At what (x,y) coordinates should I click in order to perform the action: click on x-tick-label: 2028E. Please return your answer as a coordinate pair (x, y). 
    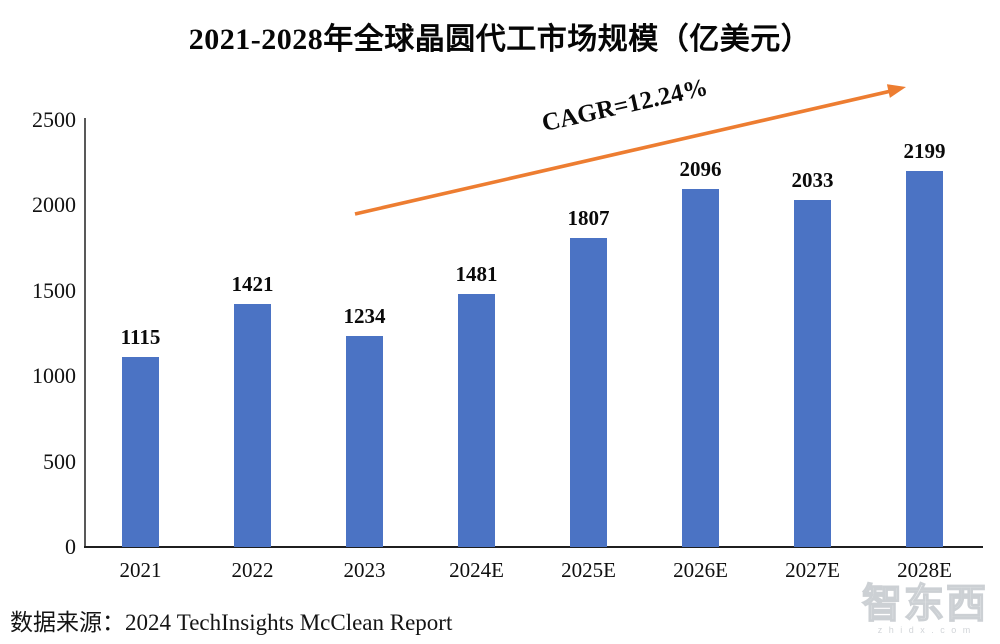
    Looking at the image, I should click on (924, 570).